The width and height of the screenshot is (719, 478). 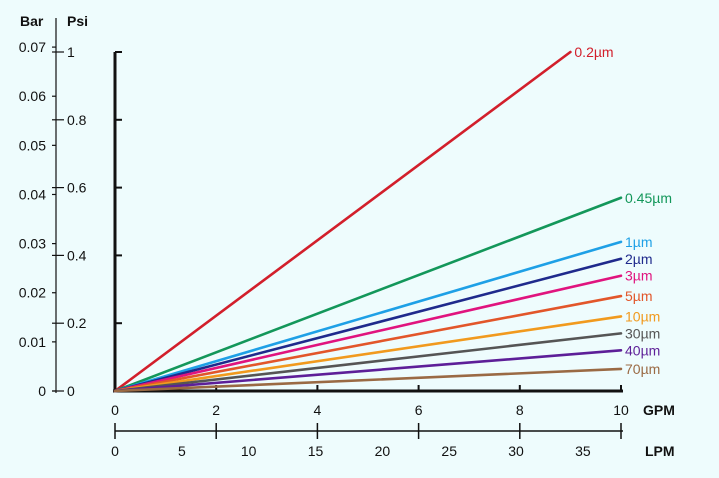 I want to click on x-secondary-unit-label: LPM, so click(x=660, y=451).